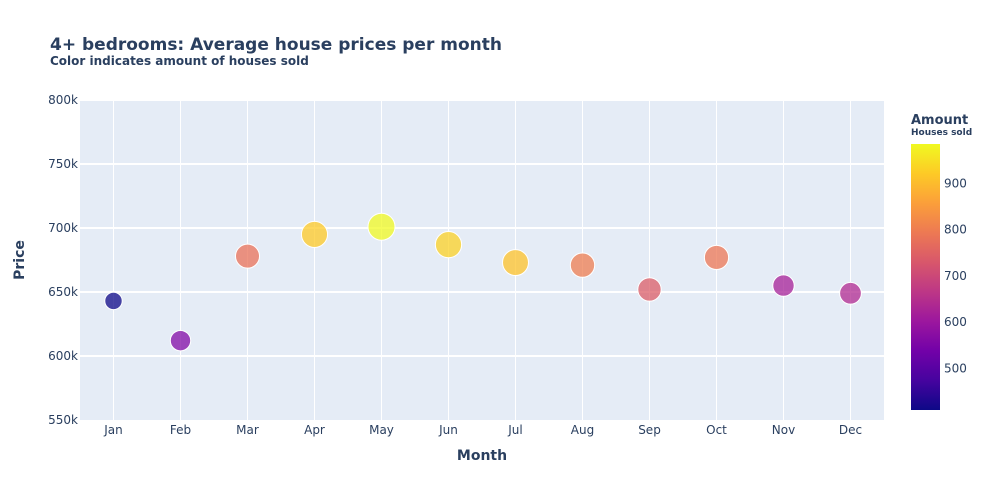 This screenshot has width=1000, height=504. What do you see at coordinates (939, 120) in the screenshot?
I see `colorbar-title: Amount` at bounding box center [939, 120].